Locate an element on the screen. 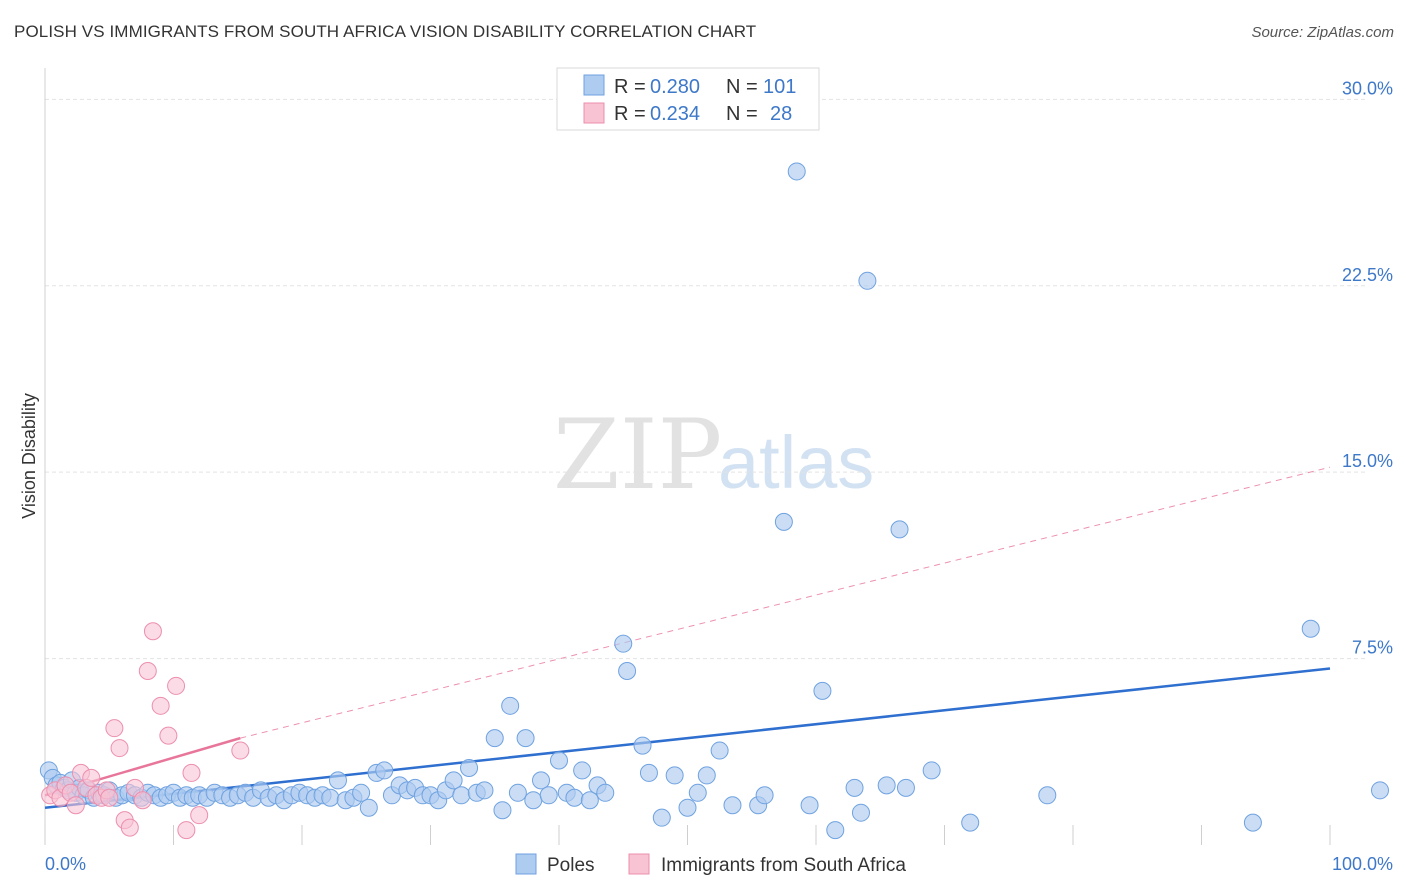 The width and height of the screenshot is (1406, 892). x-tick-label: 0.0% is located at coordinates (65, 864).